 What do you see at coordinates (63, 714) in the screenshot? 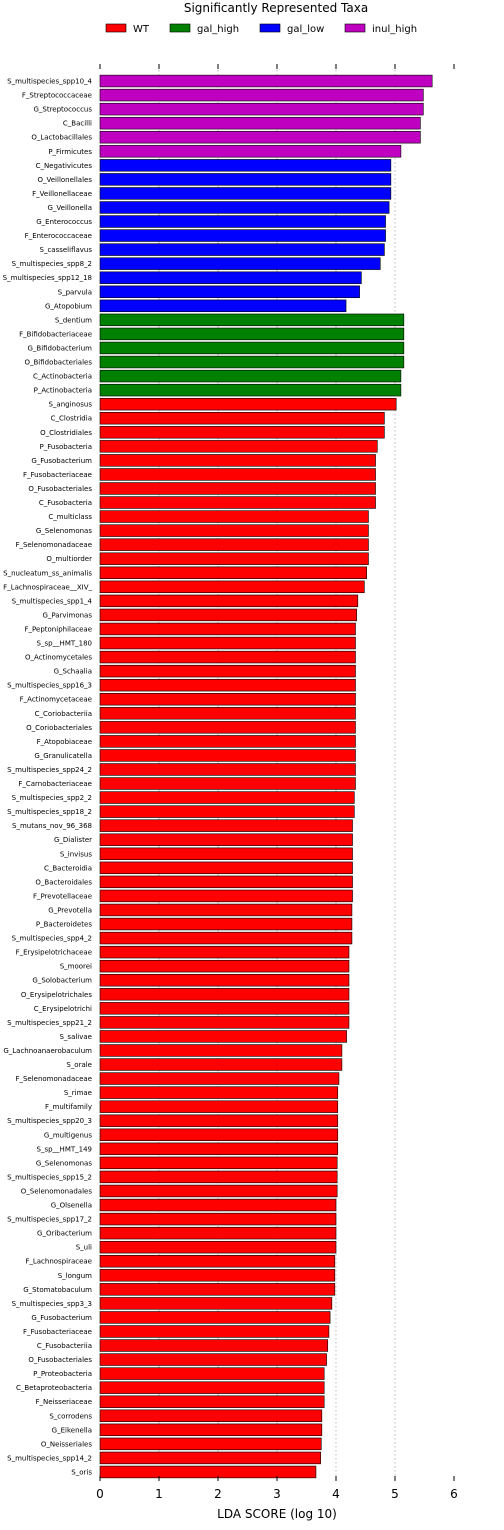
I see `y-tick-label: C_Coriobacteriia` at bounding box center [63, 714].